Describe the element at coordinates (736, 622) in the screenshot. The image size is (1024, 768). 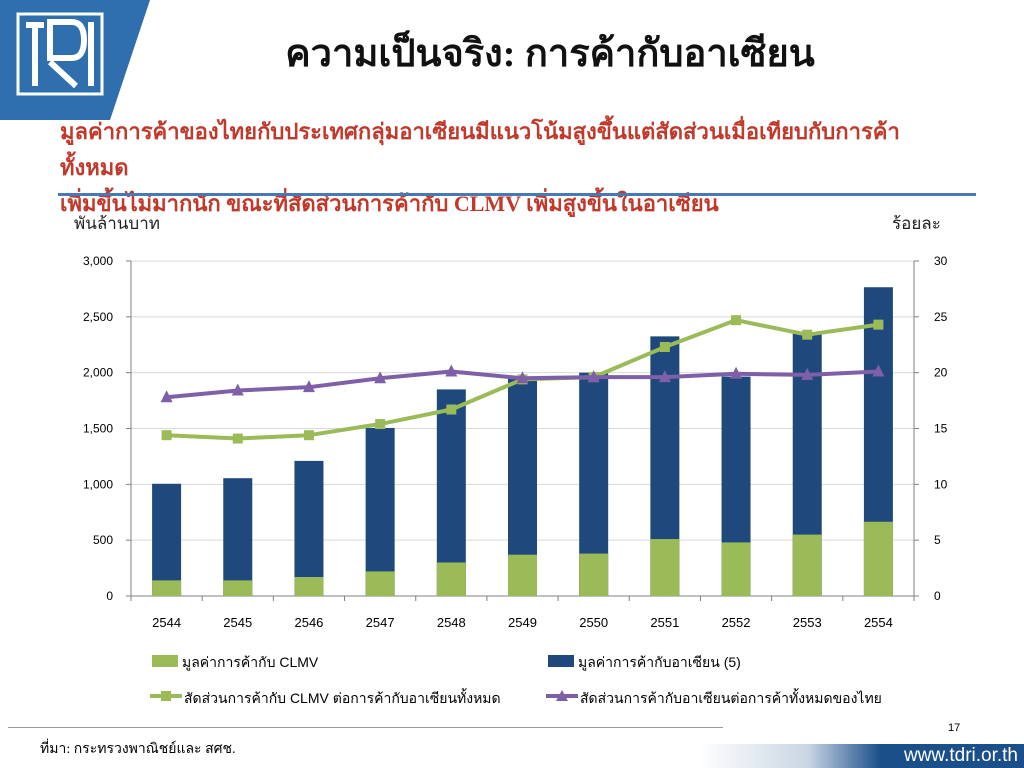
I see `x-tick-label: 2552` at that location.